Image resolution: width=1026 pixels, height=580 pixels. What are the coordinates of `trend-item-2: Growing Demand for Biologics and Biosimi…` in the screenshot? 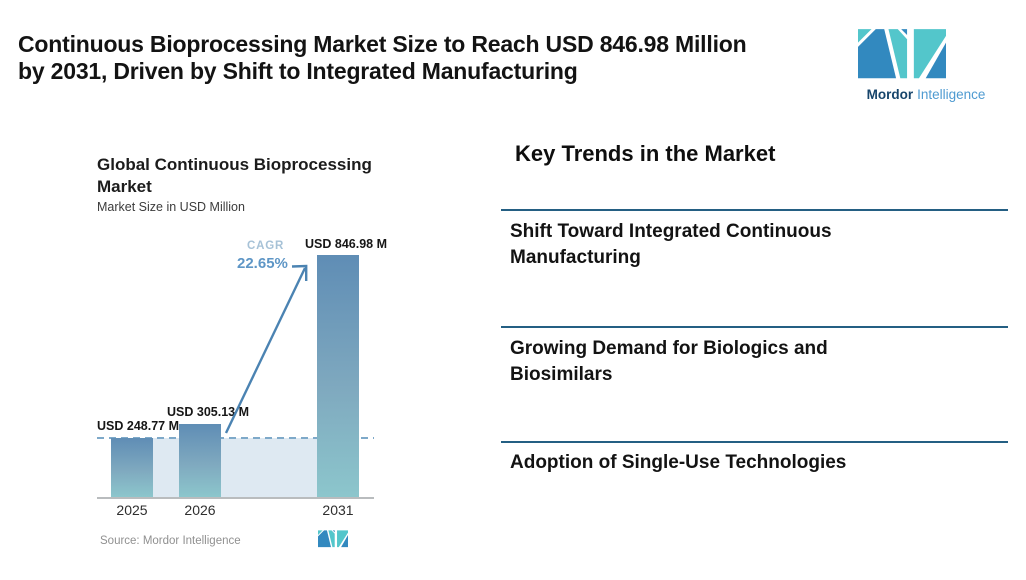 It's located at (669, 361).